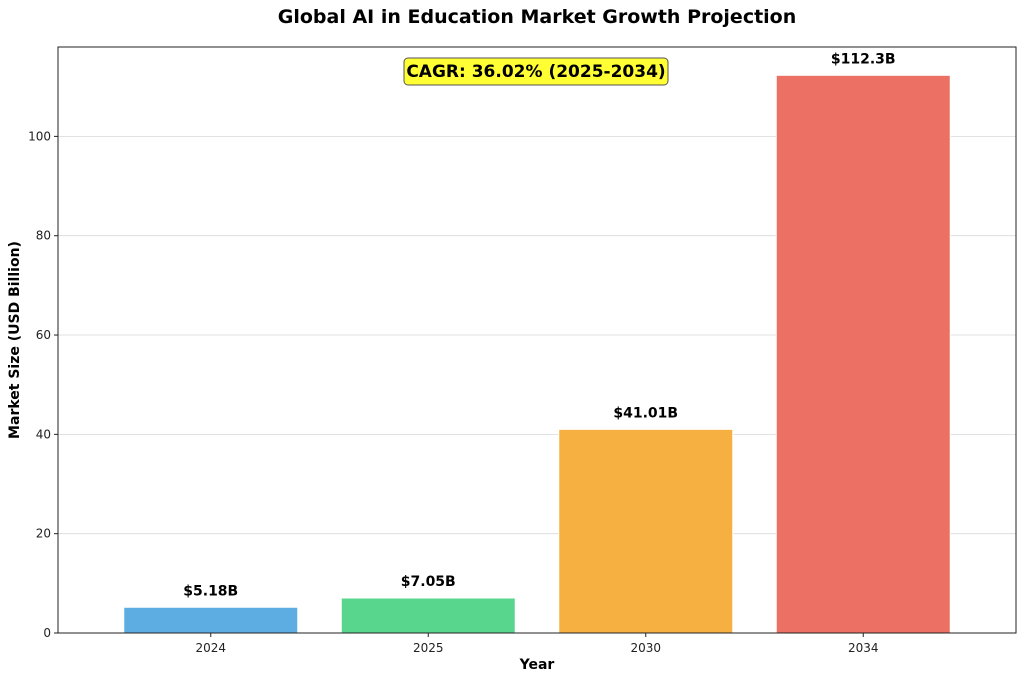 This screenshot has width=1024, height=685. I want to click on x-axis-label: Year, so click(537, 665).